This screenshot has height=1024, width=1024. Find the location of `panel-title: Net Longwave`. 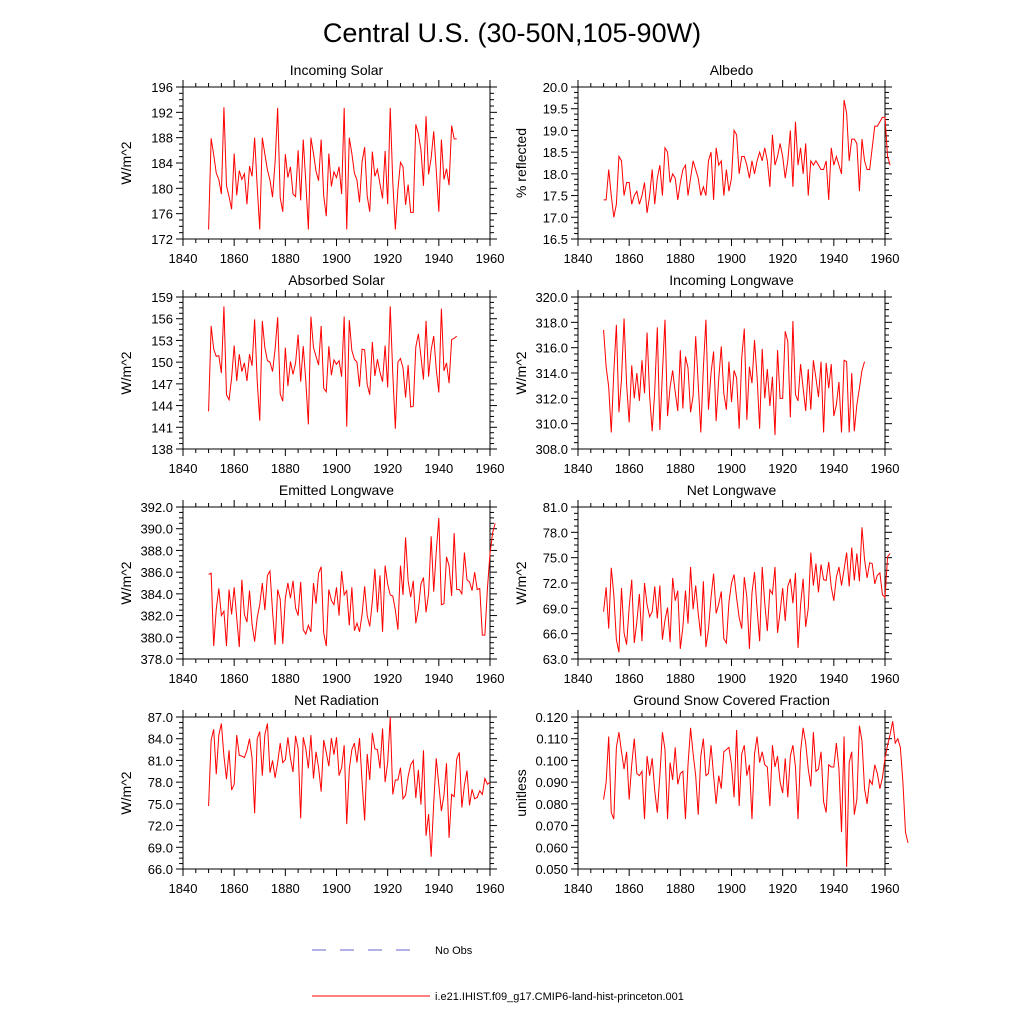

panel-title: Net Longwave is located at coordinates (732, 490).